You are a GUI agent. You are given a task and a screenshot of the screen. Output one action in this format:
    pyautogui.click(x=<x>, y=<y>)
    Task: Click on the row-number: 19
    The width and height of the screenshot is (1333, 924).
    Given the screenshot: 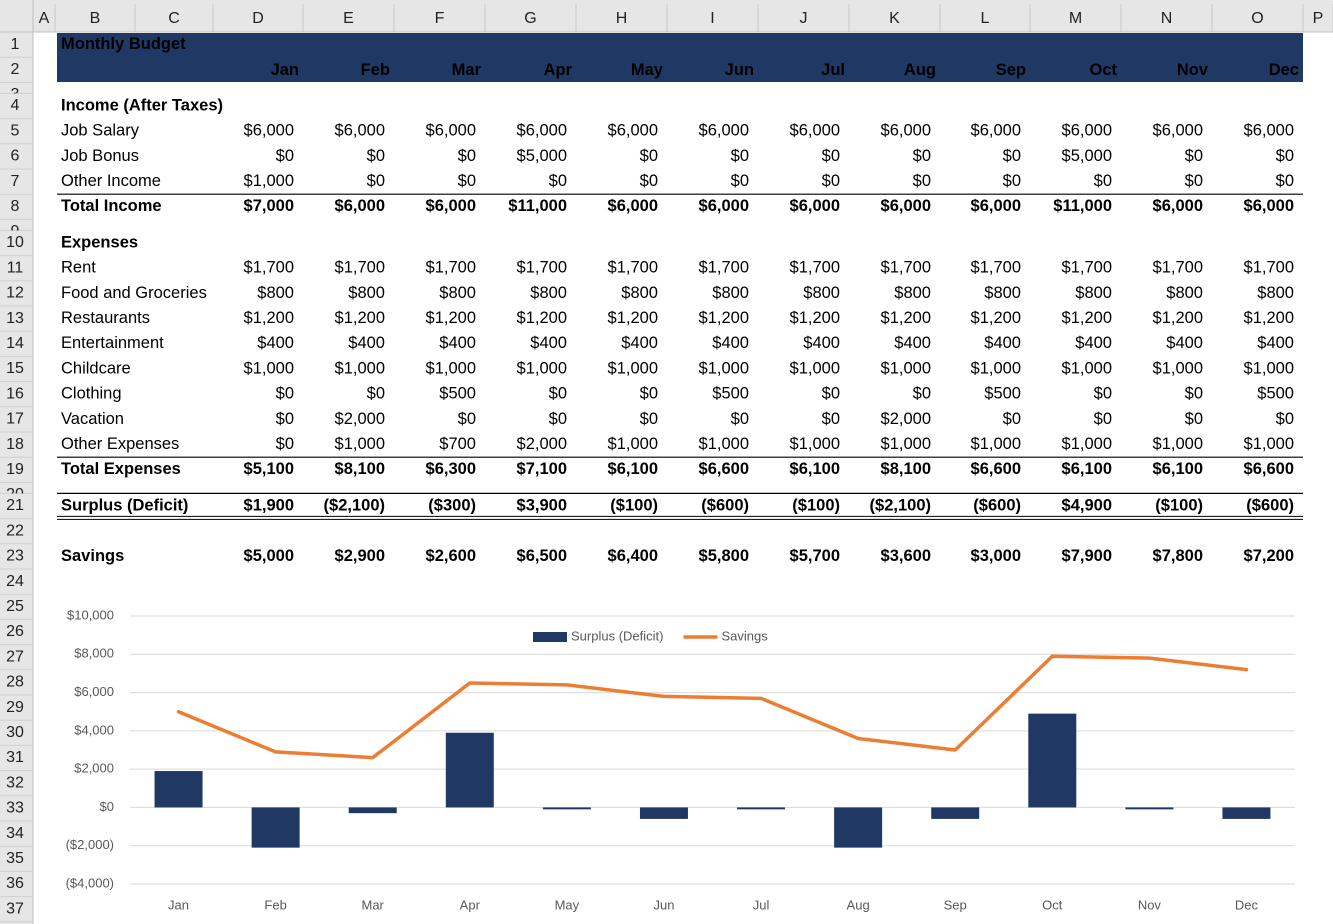 What is the action you would take?
    pyautogui.click(x=15, y=469)
    